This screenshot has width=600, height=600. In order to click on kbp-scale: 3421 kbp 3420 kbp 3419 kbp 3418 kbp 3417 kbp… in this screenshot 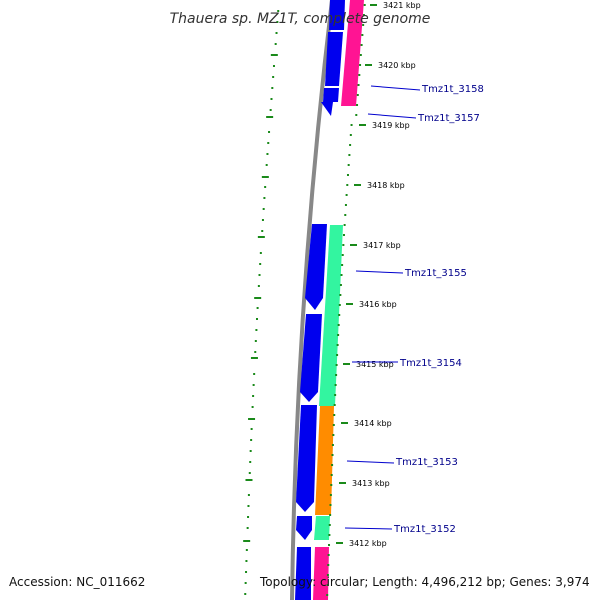, I will do `click(378, 274)`.